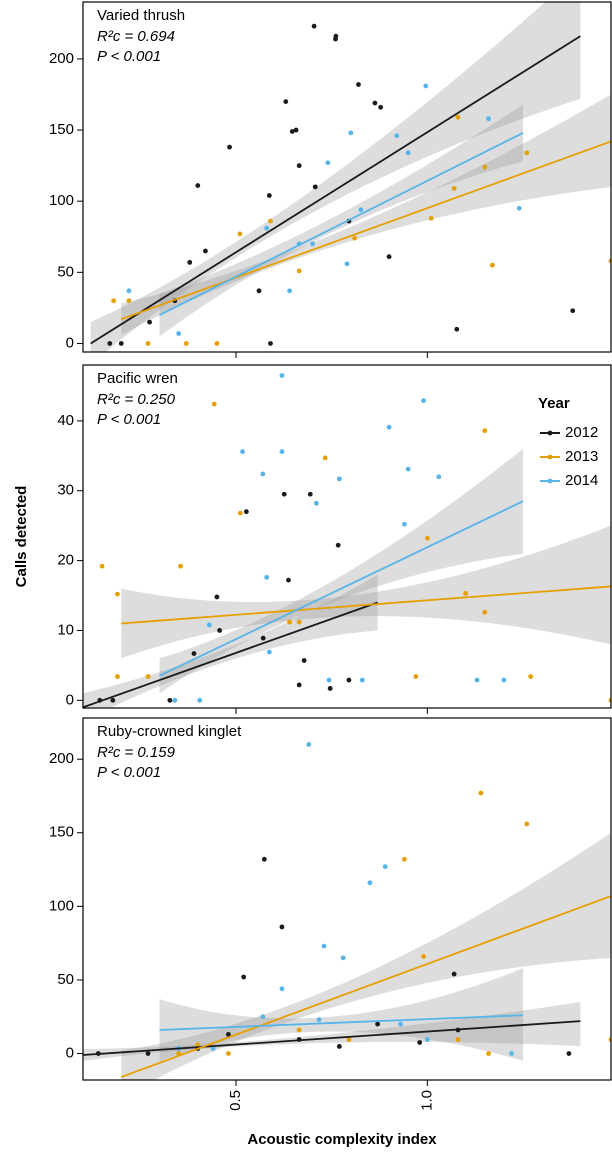  What do you see at coordinates (342, 1139) in the screenshot?
I see `x-axis-label: Acoustic complexity index` at bounding box center [342, 1139].